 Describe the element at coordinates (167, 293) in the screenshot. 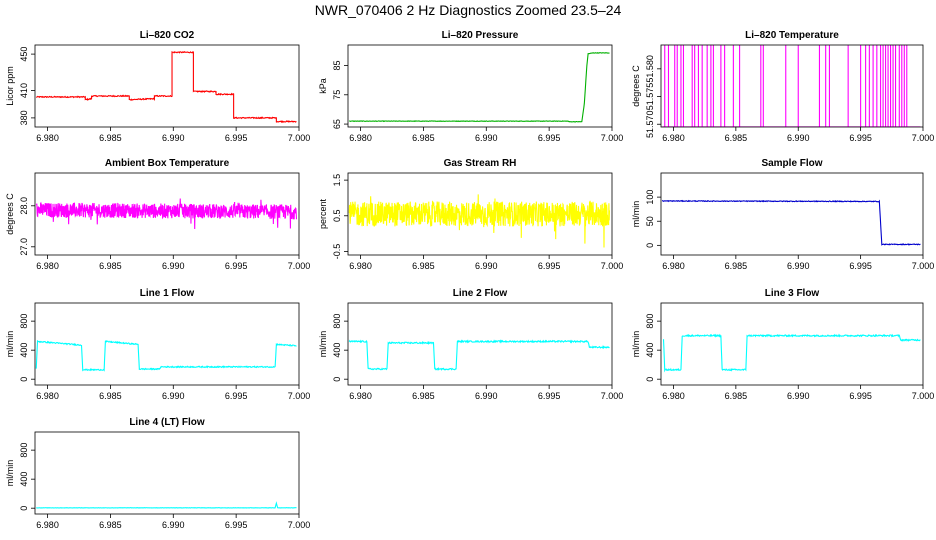

I see `panel-title: Line 1 Flow` at that location.